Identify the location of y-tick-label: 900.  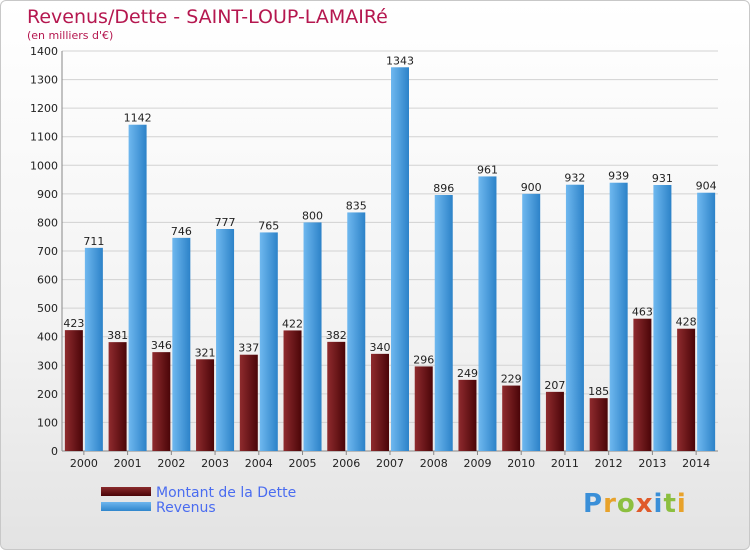
(47, 194).